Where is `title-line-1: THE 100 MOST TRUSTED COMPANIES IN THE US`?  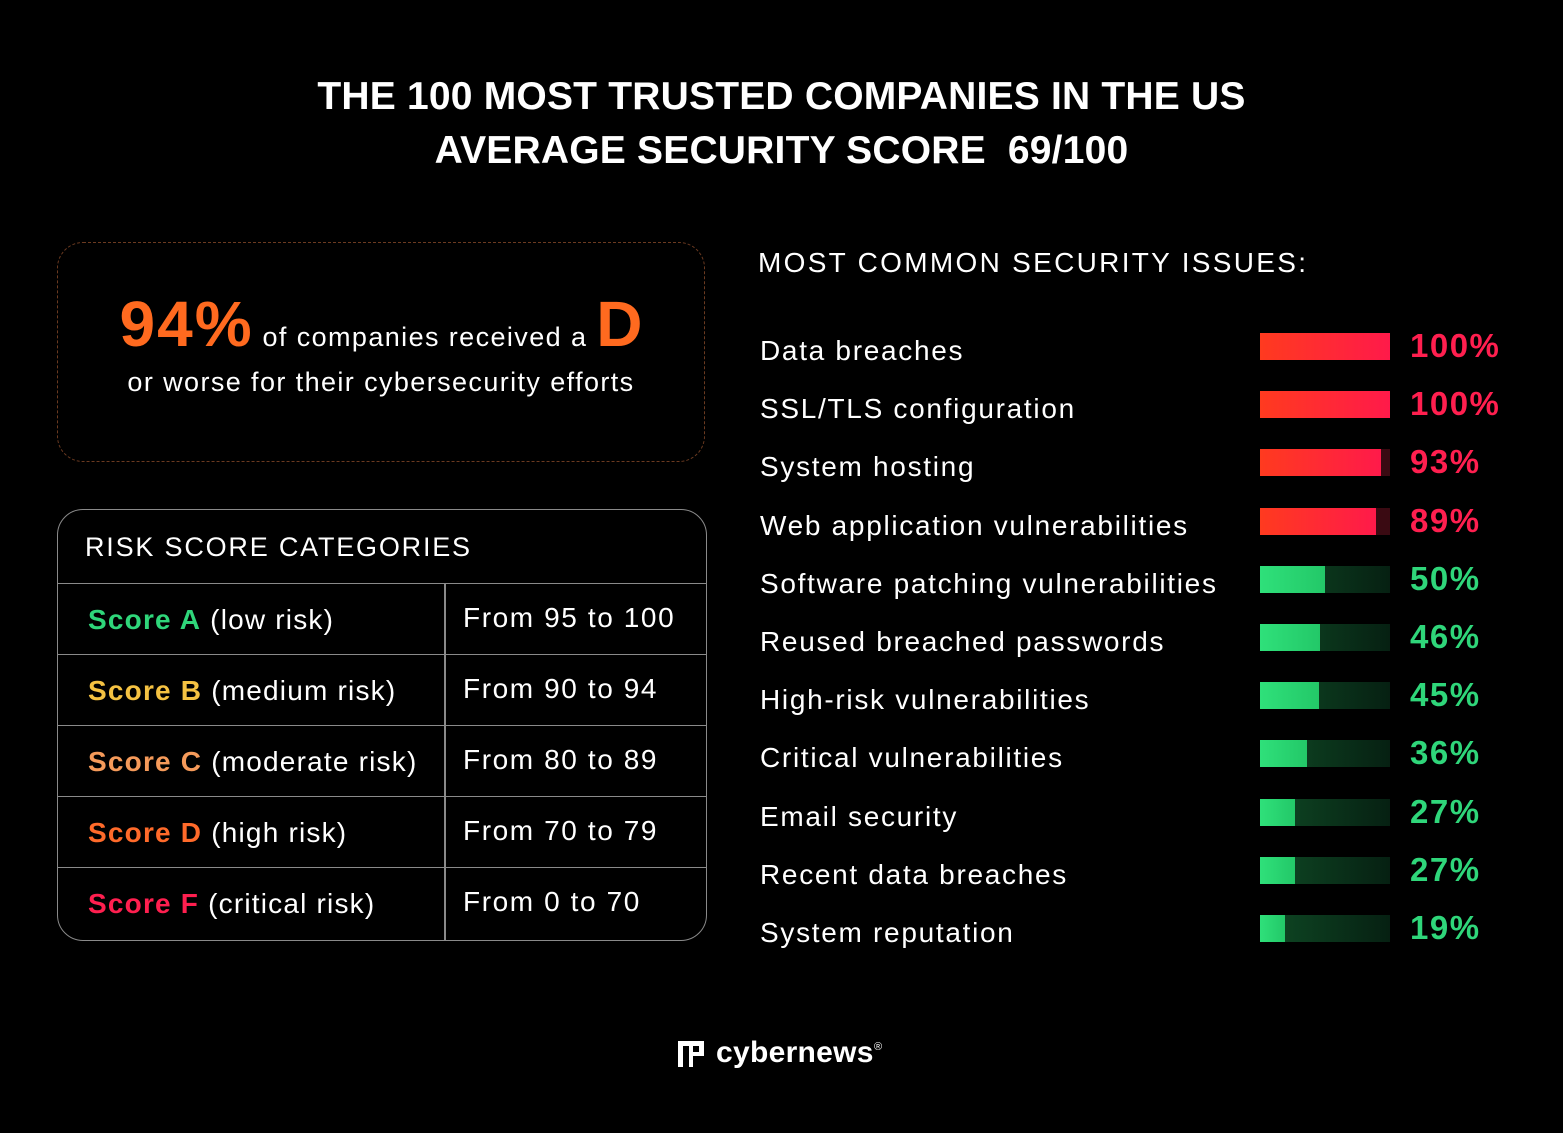
title-line-1: THE 100 MOST TRUSTED COMPANIES IN THE US is located at coordinates (781, 96).